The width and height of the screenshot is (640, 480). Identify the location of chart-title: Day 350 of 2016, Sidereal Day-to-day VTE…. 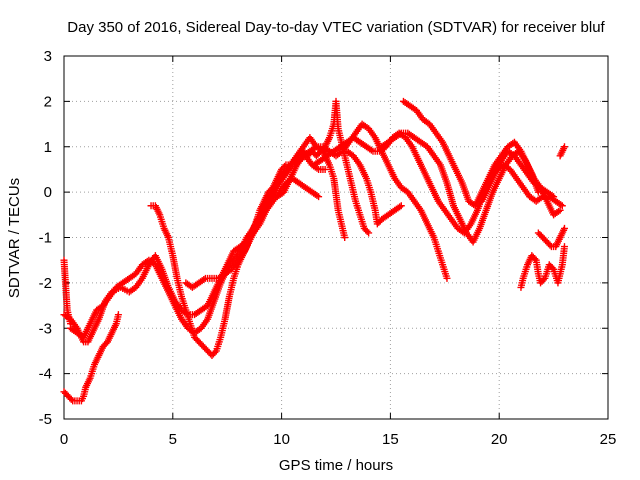
(336, 27).